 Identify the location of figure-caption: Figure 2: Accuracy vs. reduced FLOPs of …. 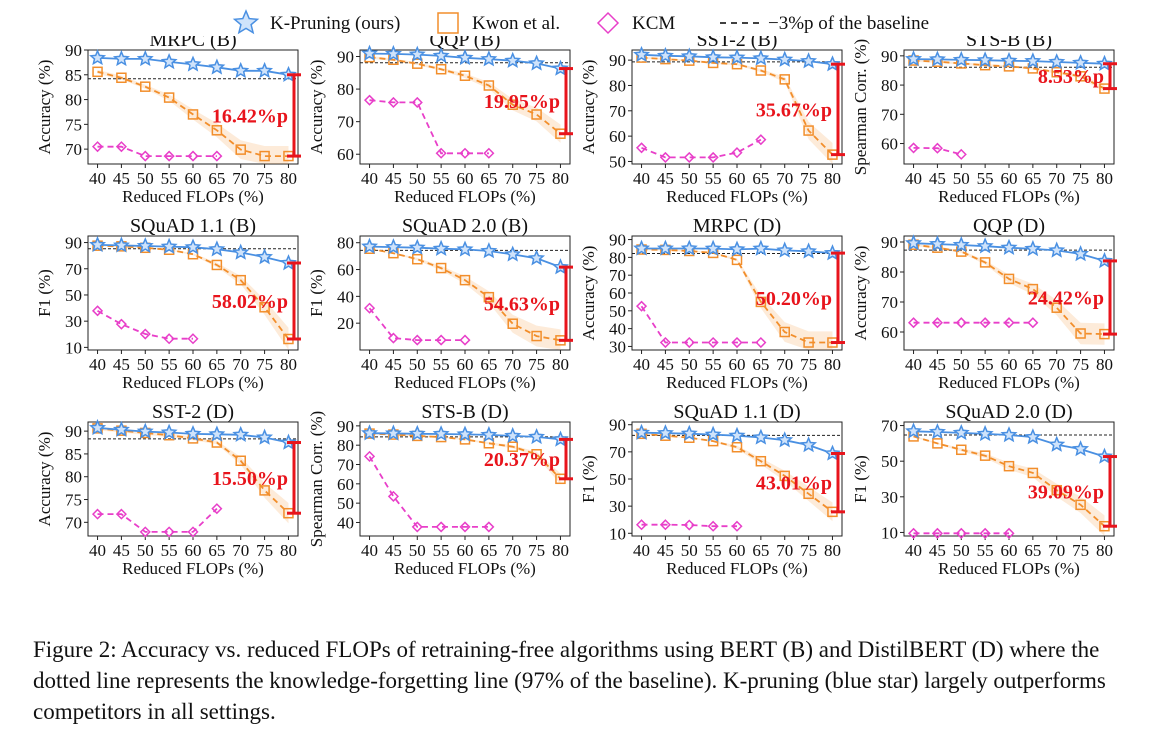
(569, 680).